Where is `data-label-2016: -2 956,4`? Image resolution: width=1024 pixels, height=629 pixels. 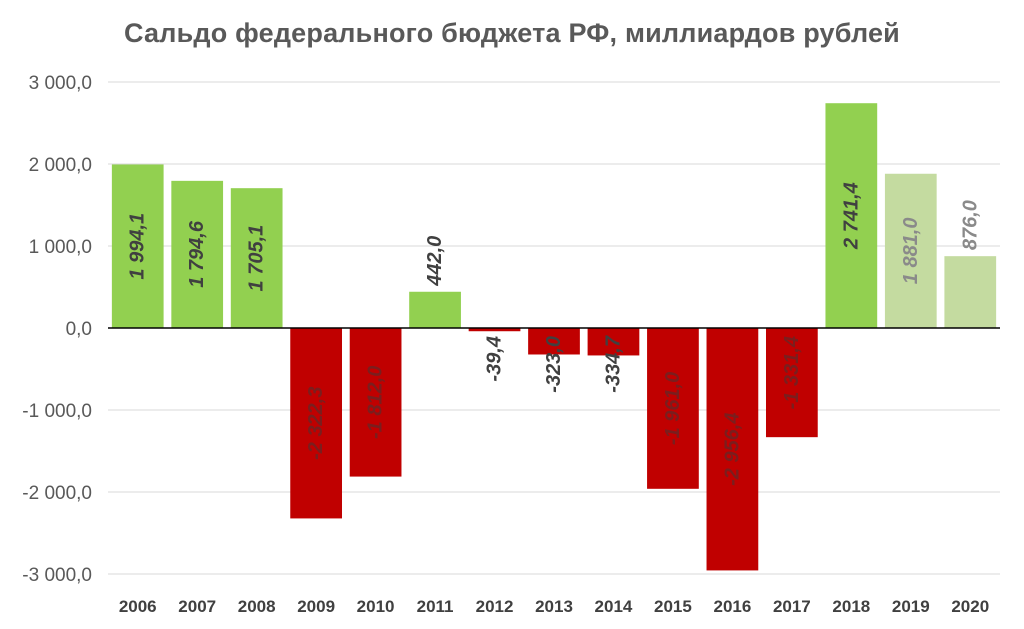
data-label-2016: -2 956,4 is located at coordinates (732, 449).